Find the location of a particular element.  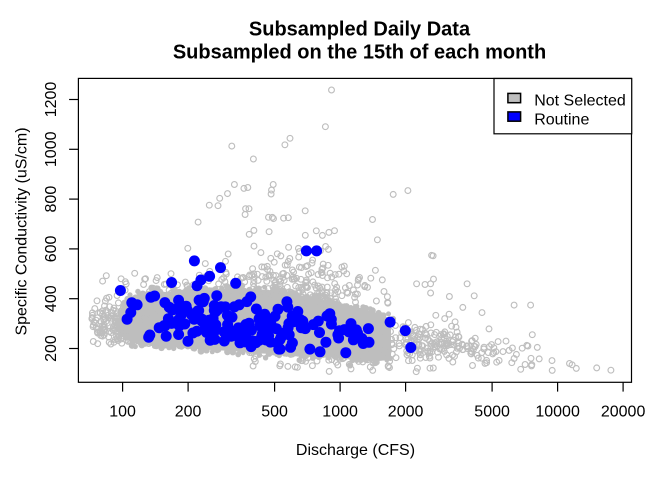

svg-text: Specific Conductivity (uS/cm) is located at coordinates (22, 231).